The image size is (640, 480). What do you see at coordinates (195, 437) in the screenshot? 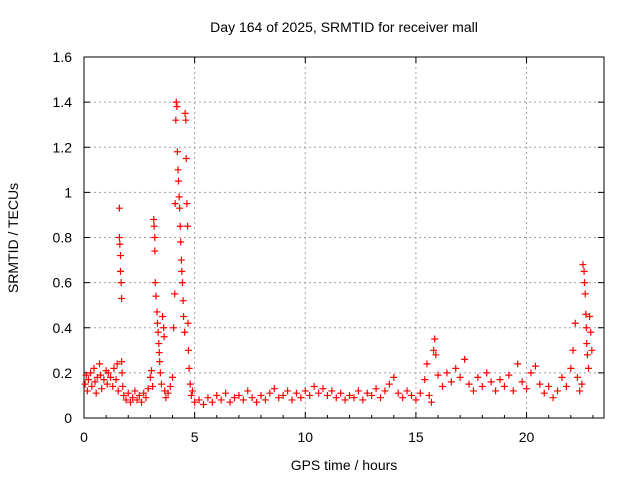
I see `x-tick-label: 5` at bounding box center [195, 437].